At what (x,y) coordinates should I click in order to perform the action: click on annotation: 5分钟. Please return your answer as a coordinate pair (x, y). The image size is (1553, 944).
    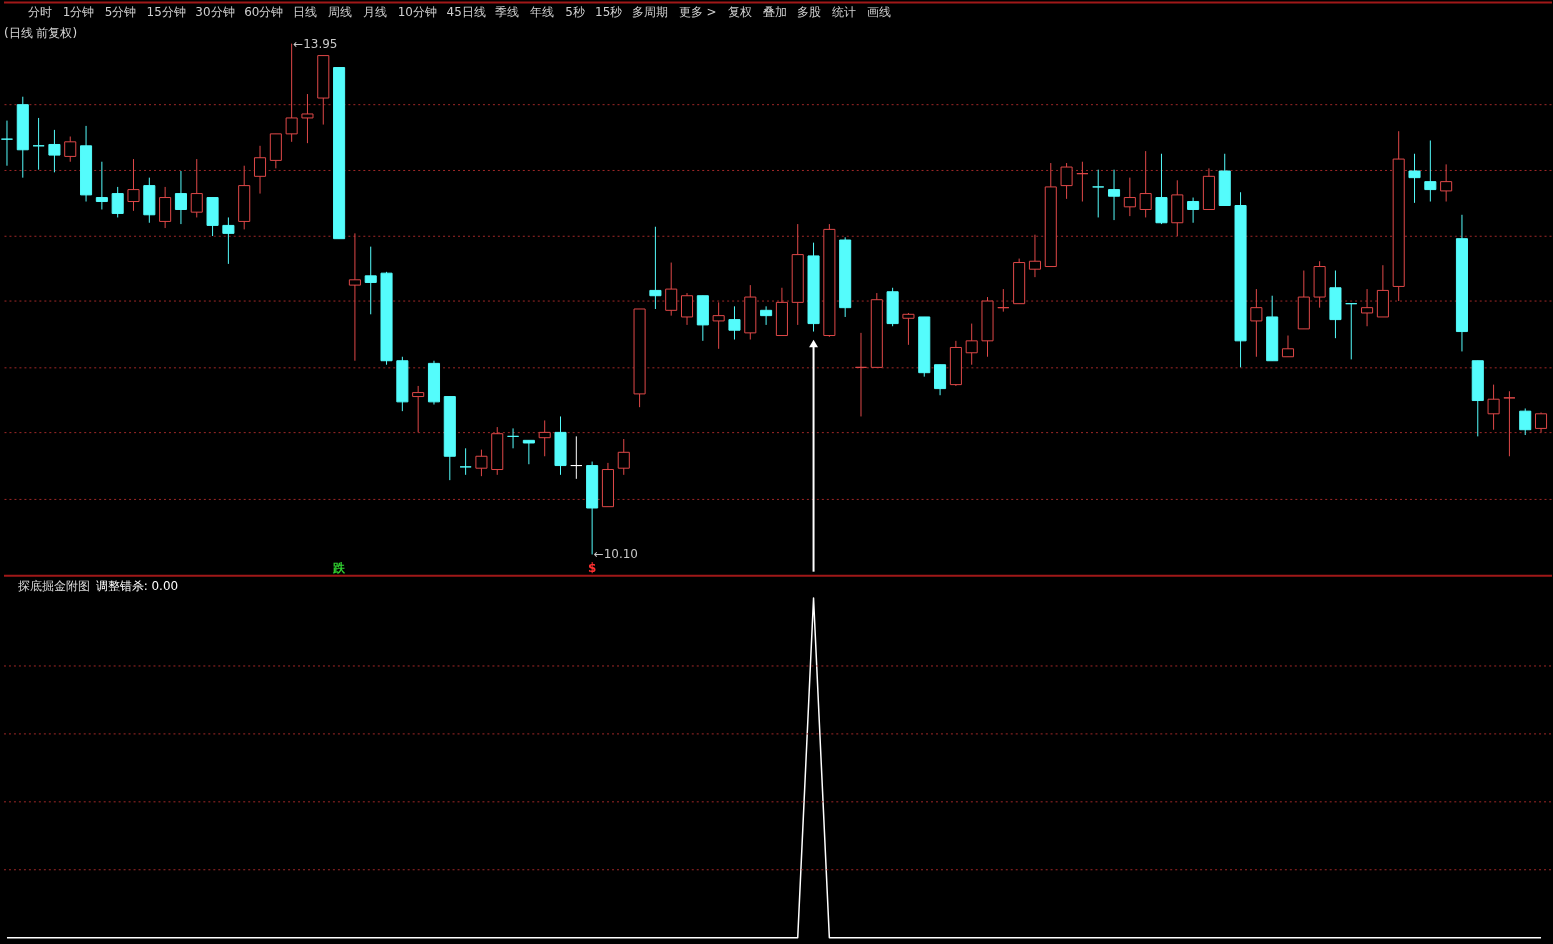
    Looking at the image, I should click on (120, 12).